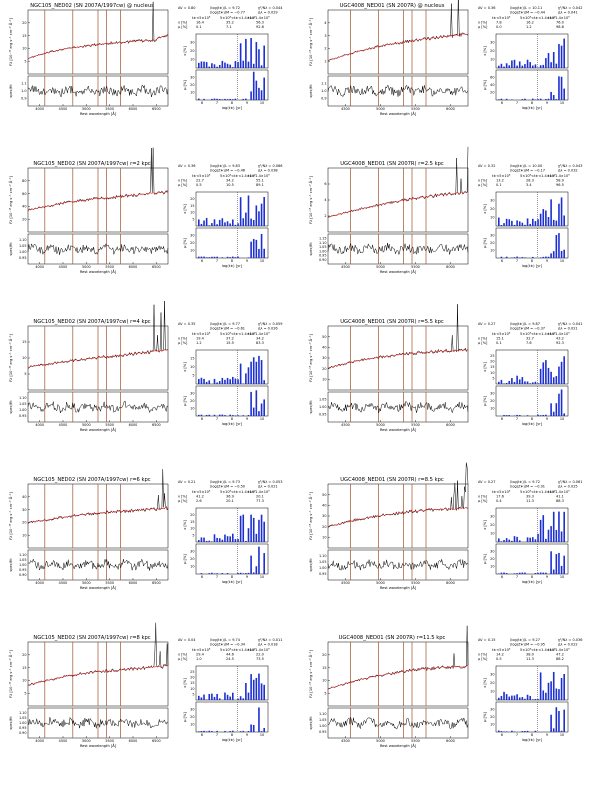 The image size is (600, 791). What do you see at coordinates (499, 23) in the screenshot?
I see `x-fraction-value: 7.8` at bounding box center [499, 23].